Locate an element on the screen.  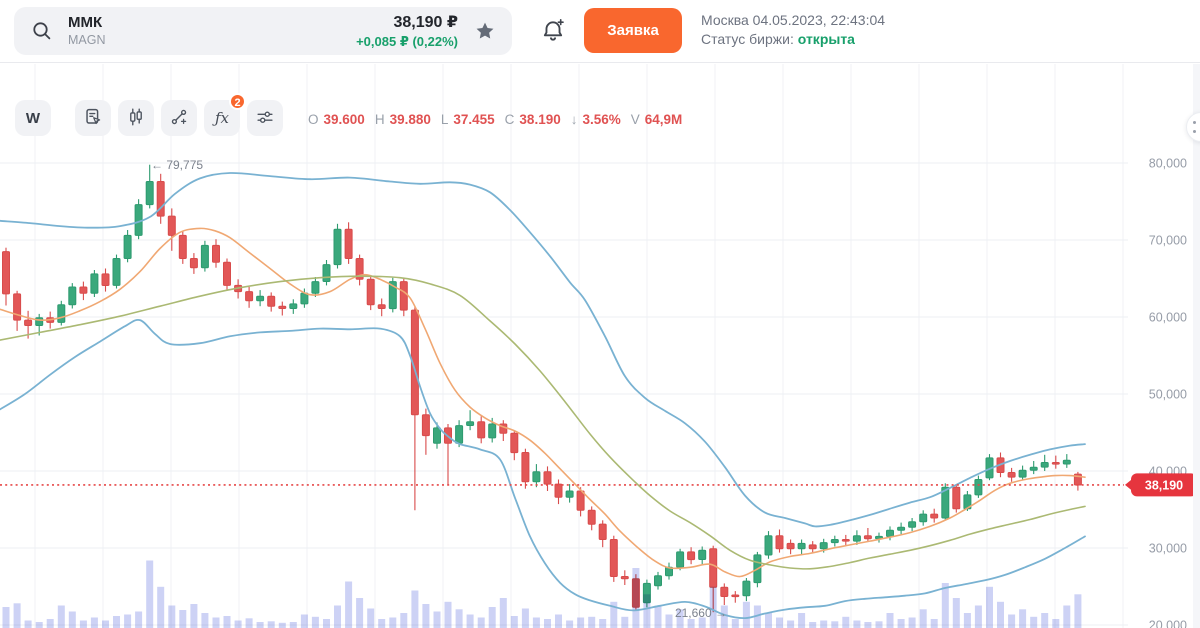
sliders-icon is located at coordinates (265, 118).